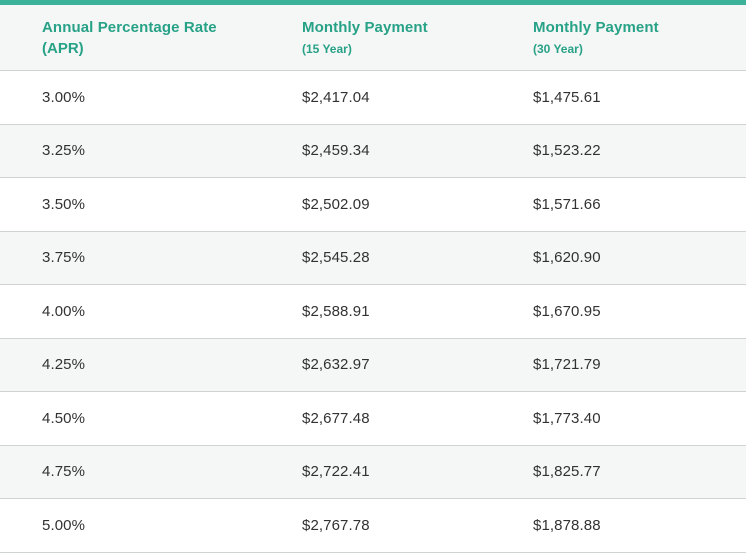 The image size is (746, 553). What do you see at coordinates (373, 365) in the screenshot?
I see `table-row: 4.25% $2,632.97 $1,721.79` at bounding box center [373, 365].